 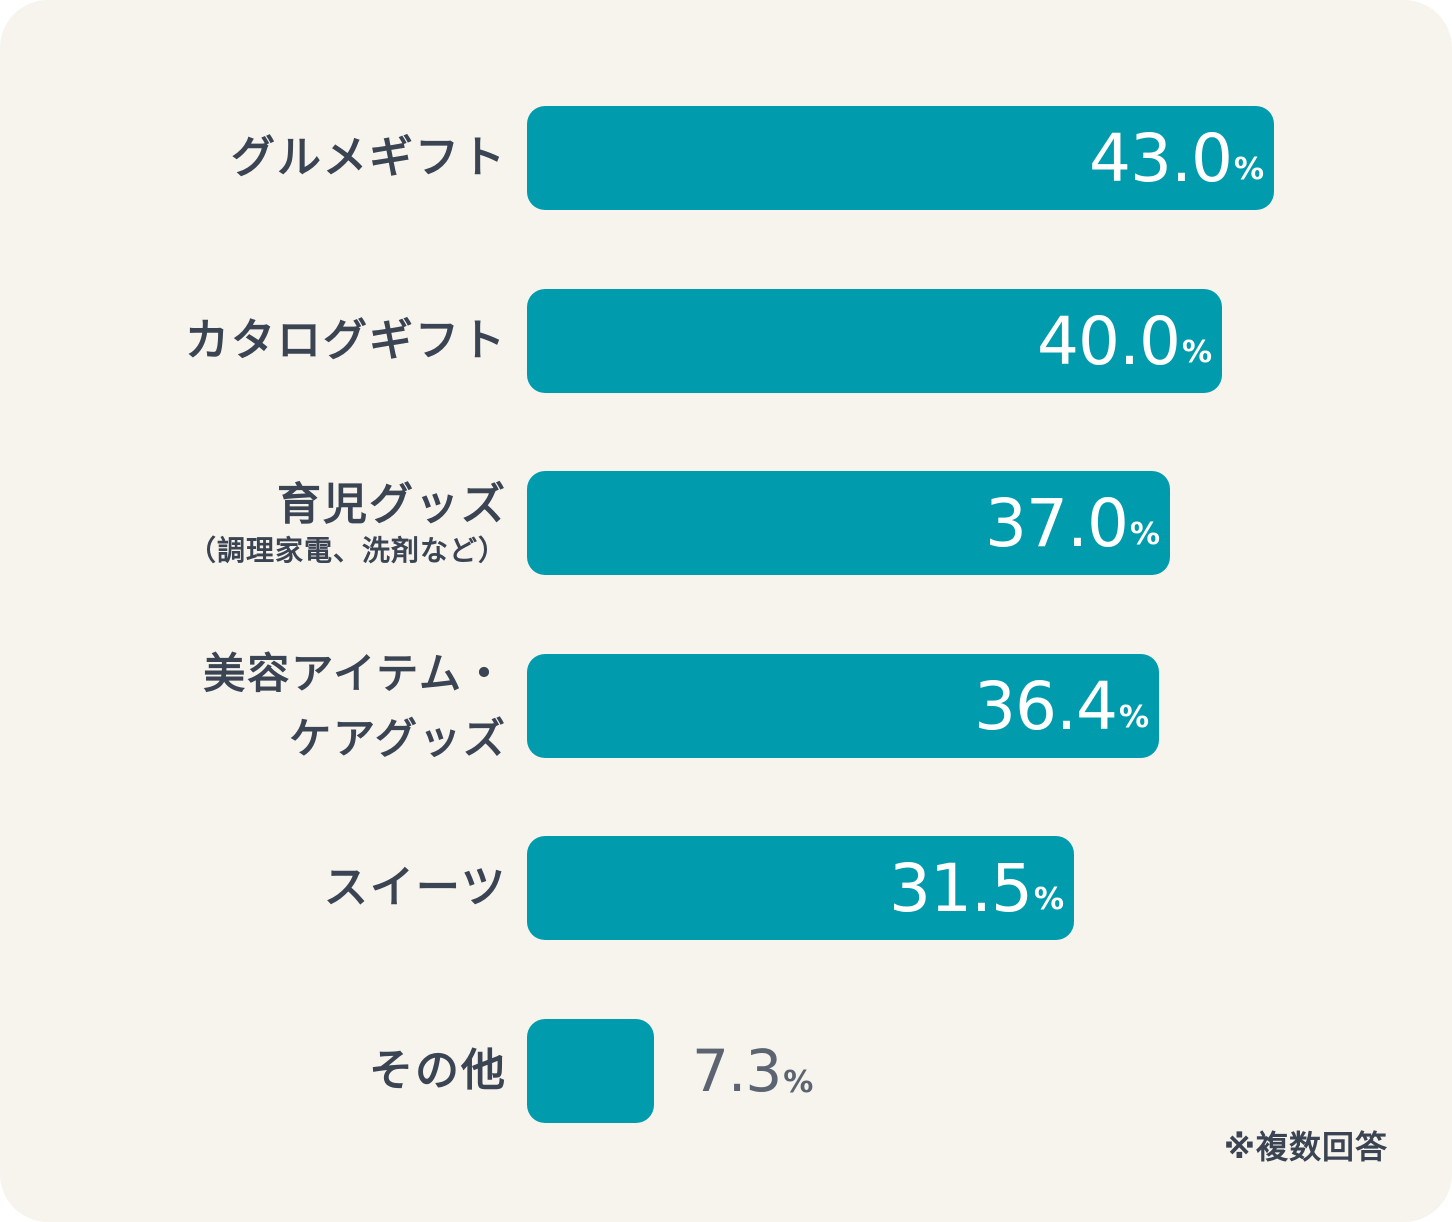 I want to click on category-label-text: スイーツ, so click(x=415, y=888).